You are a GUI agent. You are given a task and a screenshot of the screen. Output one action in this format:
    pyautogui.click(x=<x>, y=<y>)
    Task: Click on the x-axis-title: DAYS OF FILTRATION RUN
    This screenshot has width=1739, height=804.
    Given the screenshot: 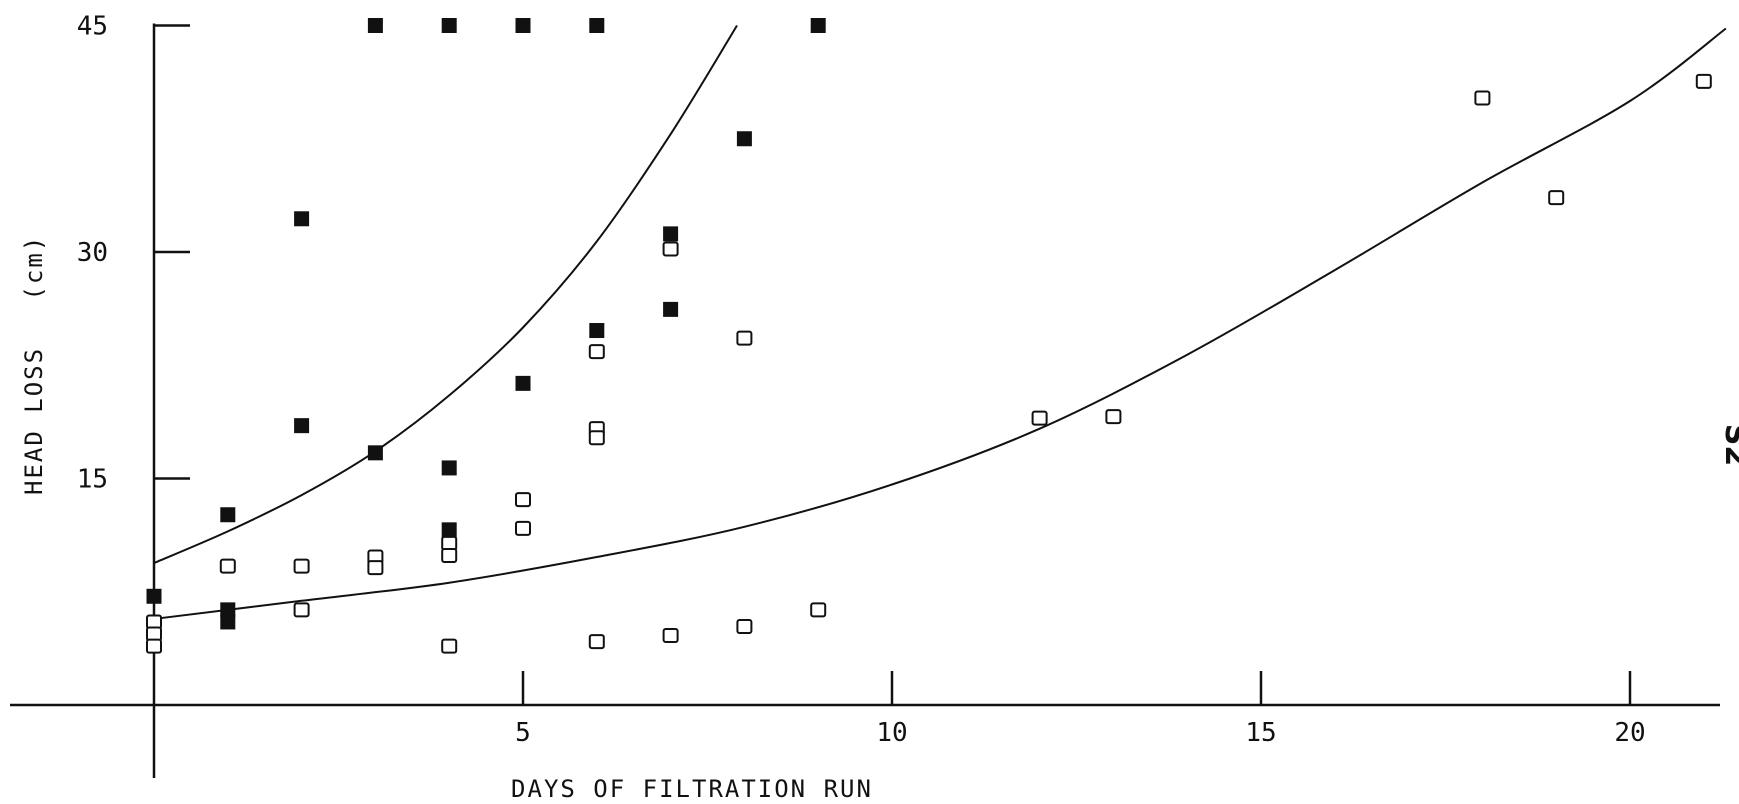 What is the action you would take?
    pyautogui.click(x=692, y=789)
    